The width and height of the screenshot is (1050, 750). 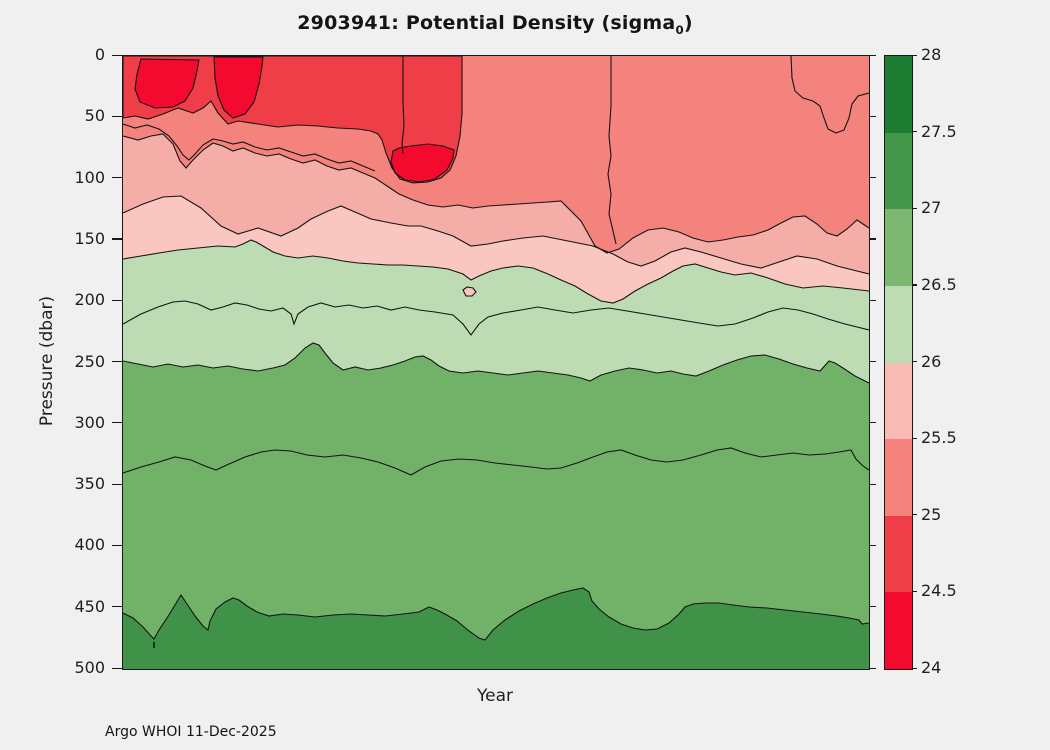 What do you see at coordinates (486, 23) in the screenshot?
I see `plot-title-main: 2903941: Potential Density (sigma` at bounding box center [486, 23].